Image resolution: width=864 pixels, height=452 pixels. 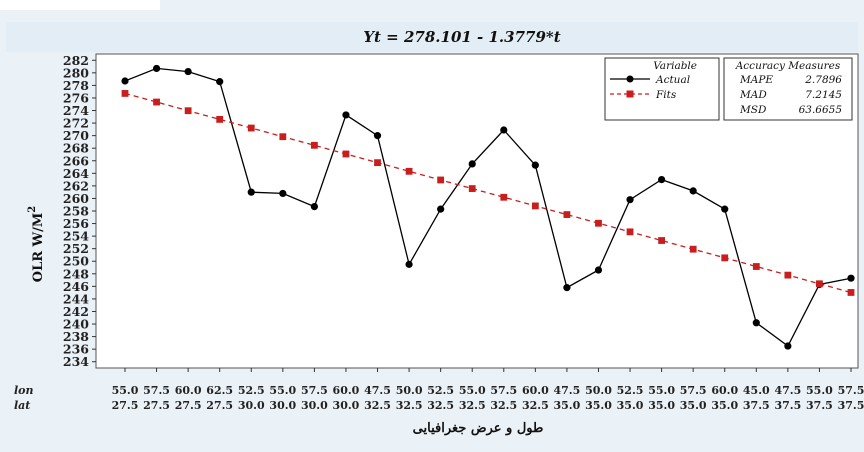 I want to click on chart-title: Yt = 278.101 - 1.3779*t, so click(x=461, y=37).